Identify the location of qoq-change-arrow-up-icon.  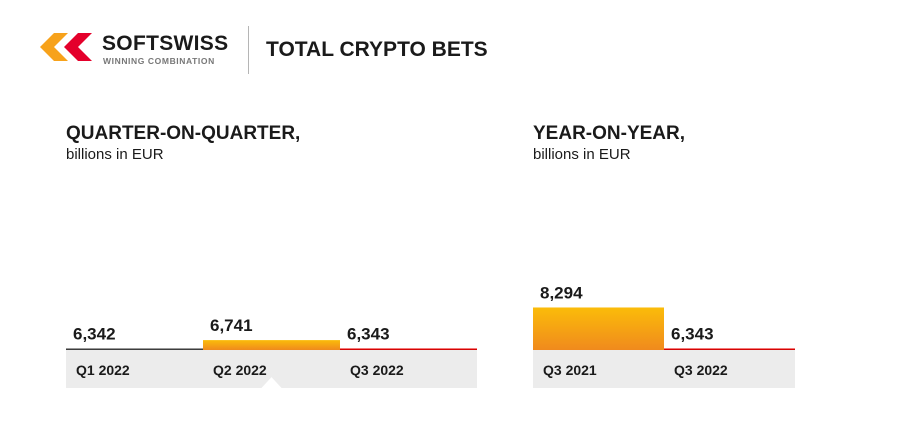
(271, 384).